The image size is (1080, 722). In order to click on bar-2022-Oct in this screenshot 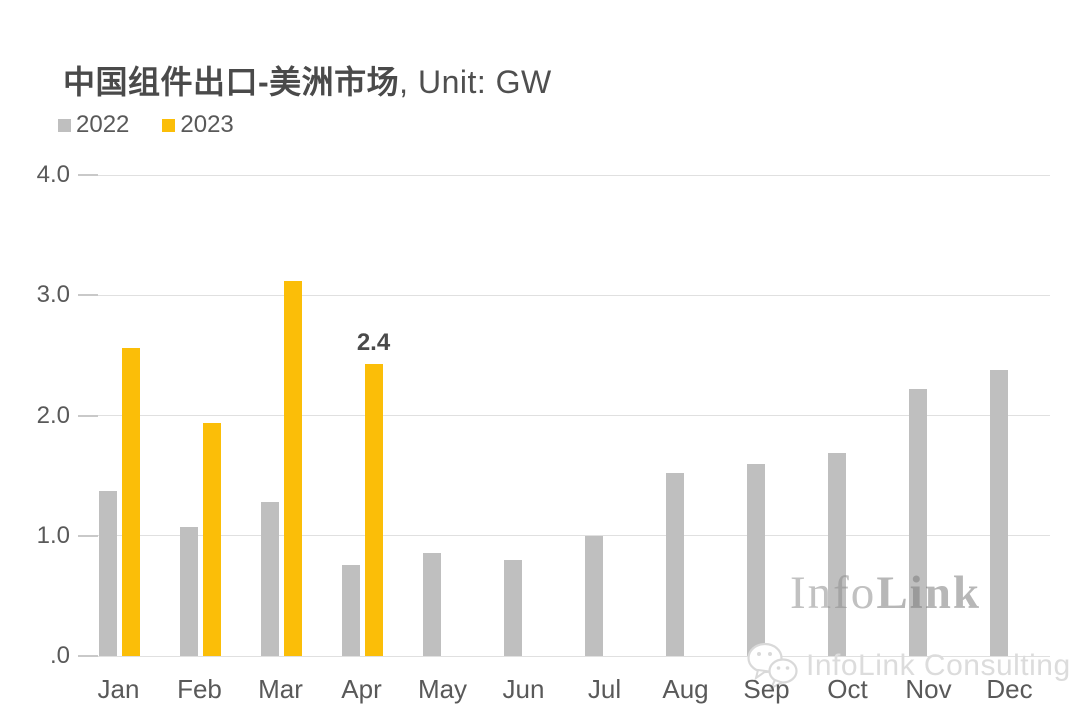, I will do `click(836, 554)`.